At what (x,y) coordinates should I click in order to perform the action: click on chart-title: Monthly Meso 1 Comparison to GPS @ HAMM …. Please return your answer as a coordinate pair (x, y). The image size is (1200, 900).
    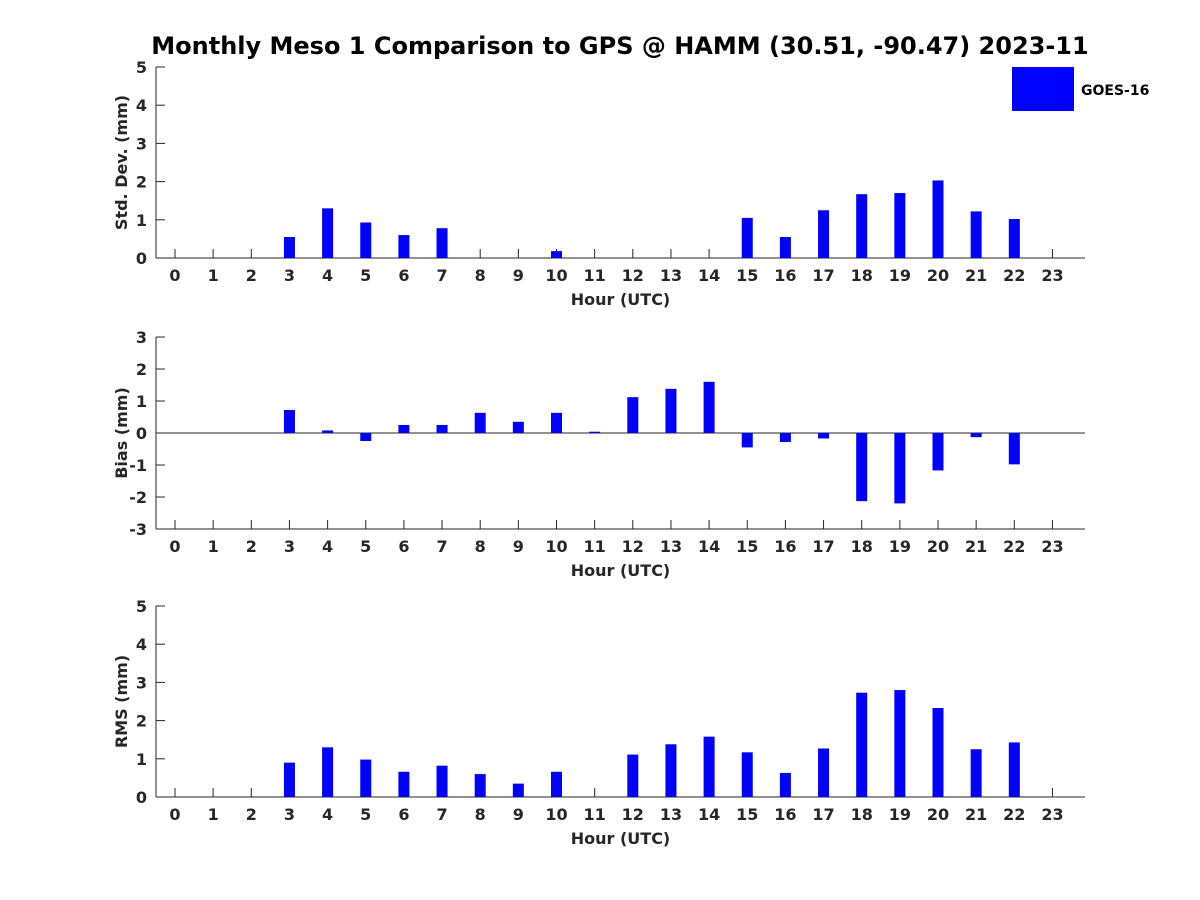
    Looking at the image, I should click on (619, 46).